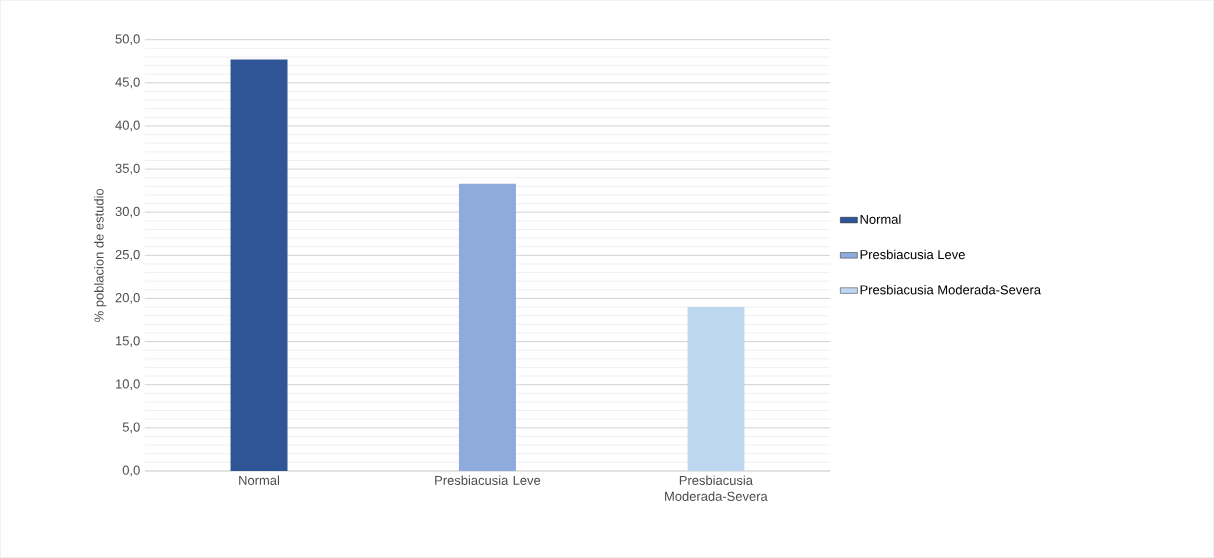  Describe the element at coordinates (127, 169) in the screenshot. I see `y-tick-label: 35,0` at that location.